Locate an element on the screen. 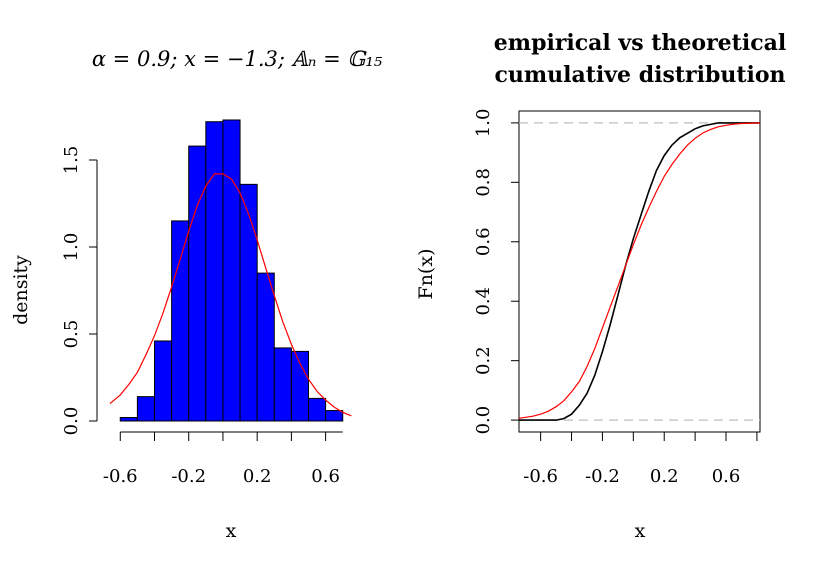 This screenshot has height=572, width=817. ecdf-title: empirical vs theoretical is located at coordinates (640, 43).